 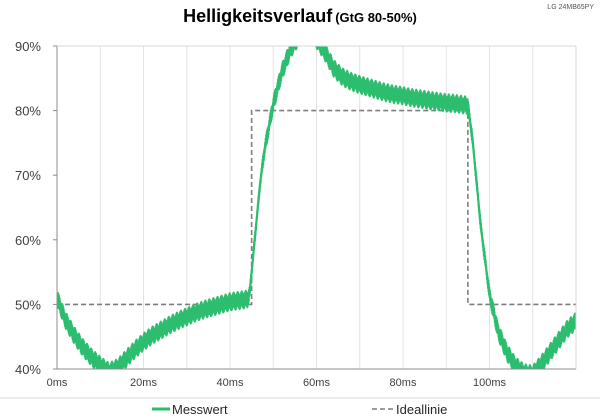 I want to click on y-tick-label: 40%, so click(x=28, y=369).